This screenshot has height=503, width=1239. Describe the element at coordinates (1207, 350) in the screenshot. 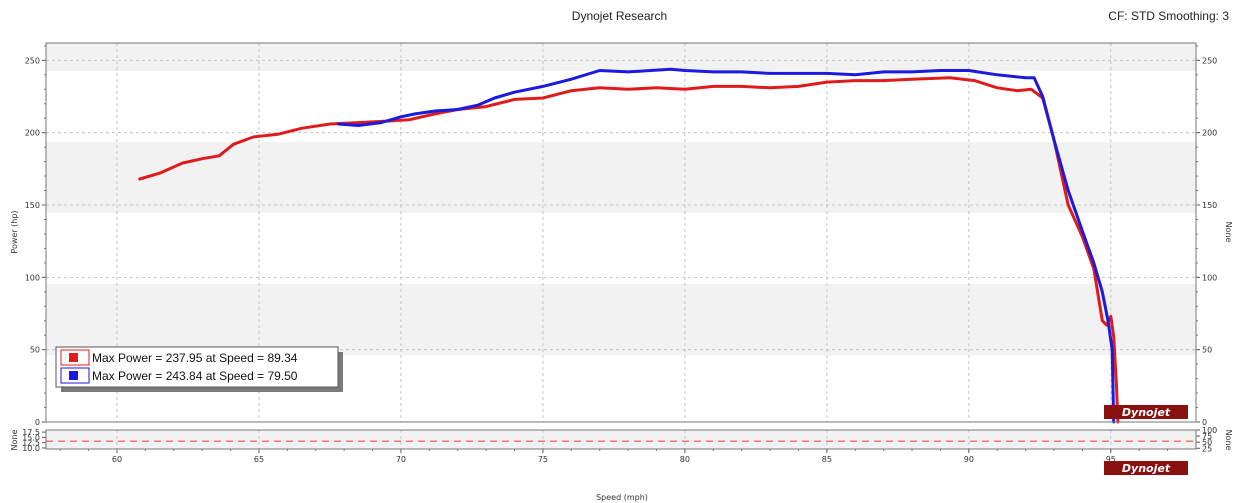

I see `y-right-tick-label: 50` at that location.